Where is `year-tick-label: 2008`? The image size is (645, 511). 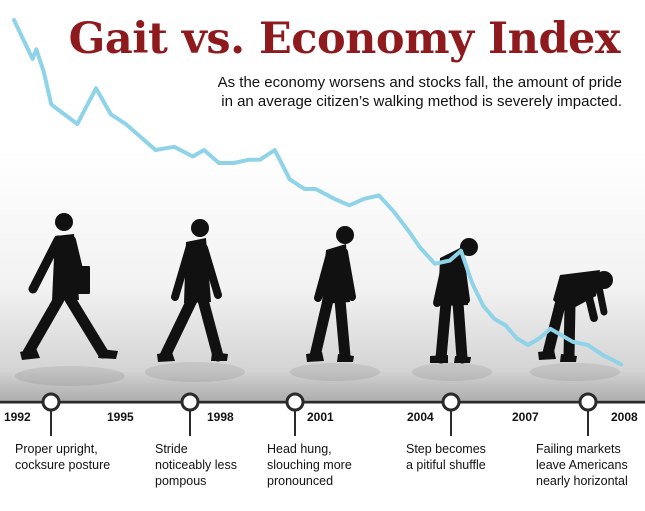 year-tick-label: 2008 is located at coordinates (624, 417).